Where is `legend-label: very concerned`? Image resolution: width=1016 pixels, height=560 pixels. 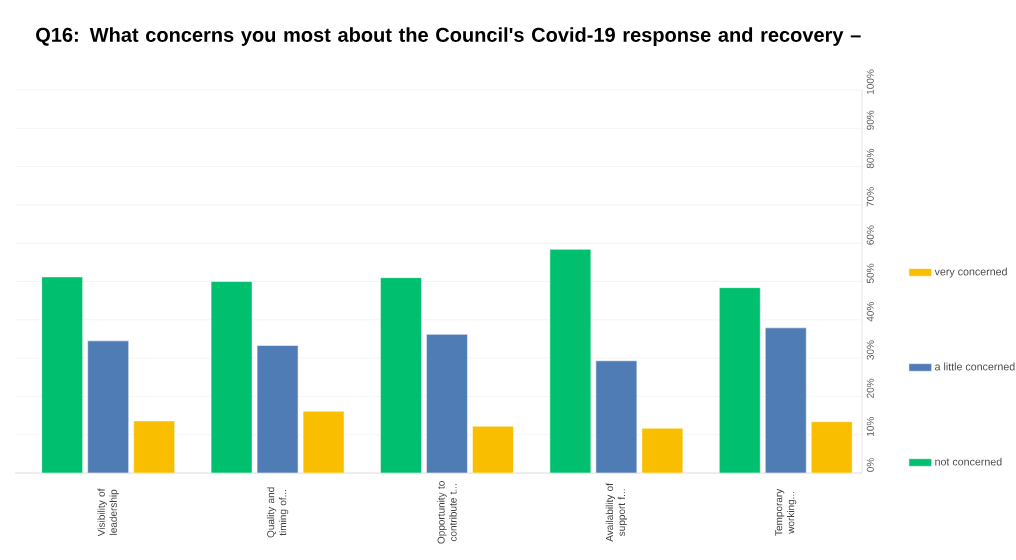
legend-label: very concerned is located at coordinates (970, 272).